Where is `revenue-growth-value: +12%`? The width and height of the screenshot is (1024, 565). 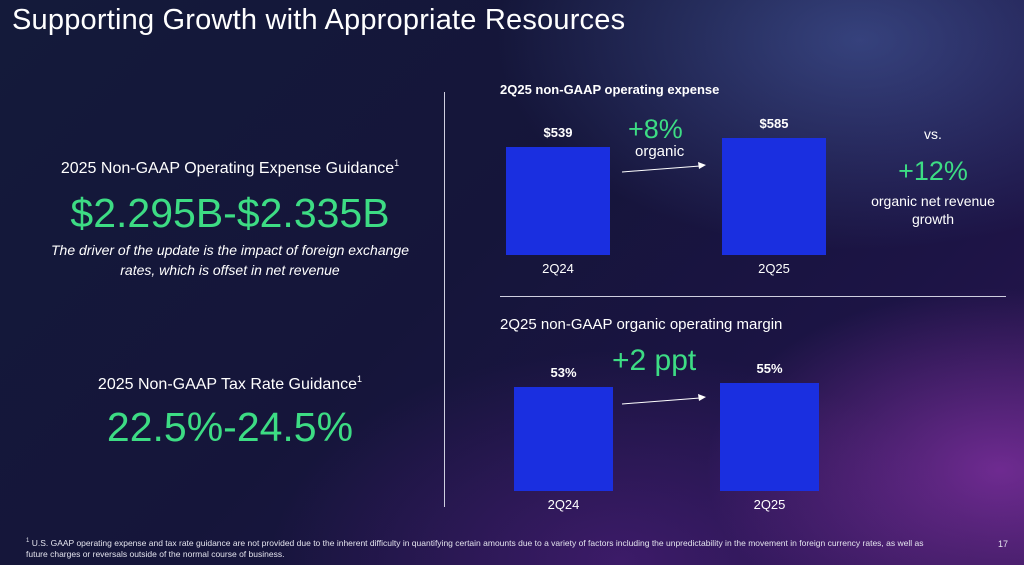
revenue-growth-value: +12% is located at coordinates (933, 171).